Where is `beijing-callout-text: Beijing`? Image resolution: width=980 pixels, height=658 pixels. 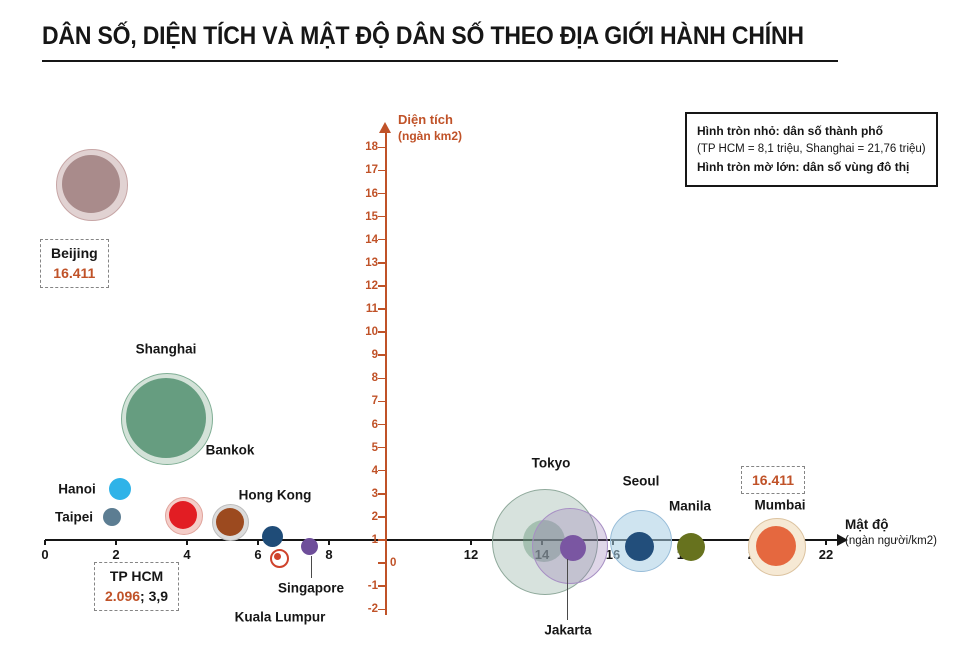 beijing-callout-text: Beijing is located at coordinates (74, 253).